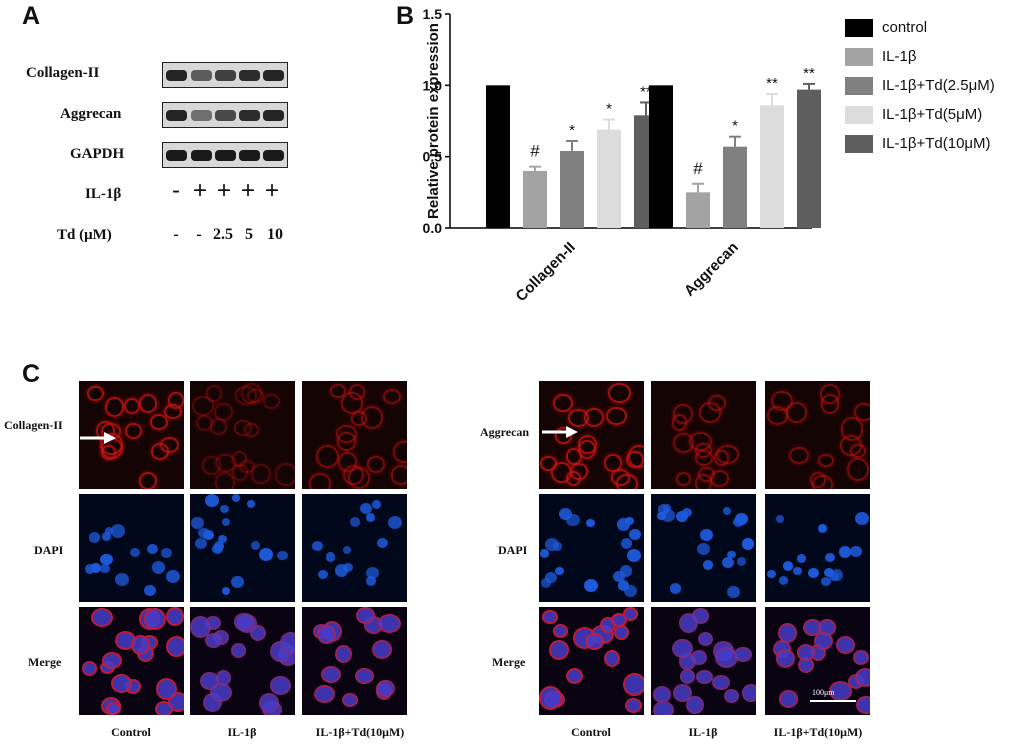 The image size is (1020, 746). I want to click on td-value-5: 10, so click(275, 234).